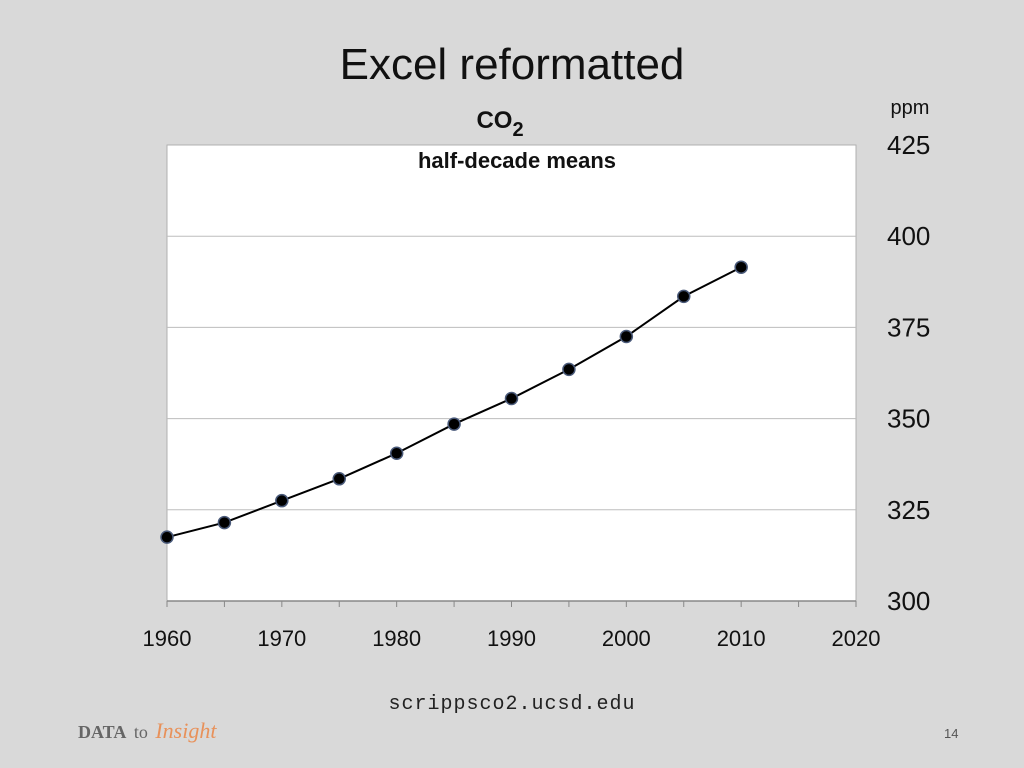 This screenshot has width=1024, height=768. Describe the element at coordinates (908, 419) in the screenshot. I see `y-tick-label: 350` at that location.